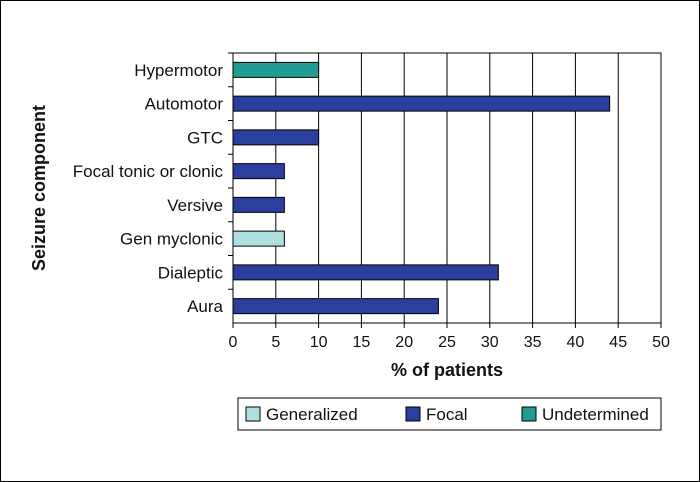 The width and height of the screenshot is (700, 482). I want to click on x-tick-label: 10, so click(319, 342).